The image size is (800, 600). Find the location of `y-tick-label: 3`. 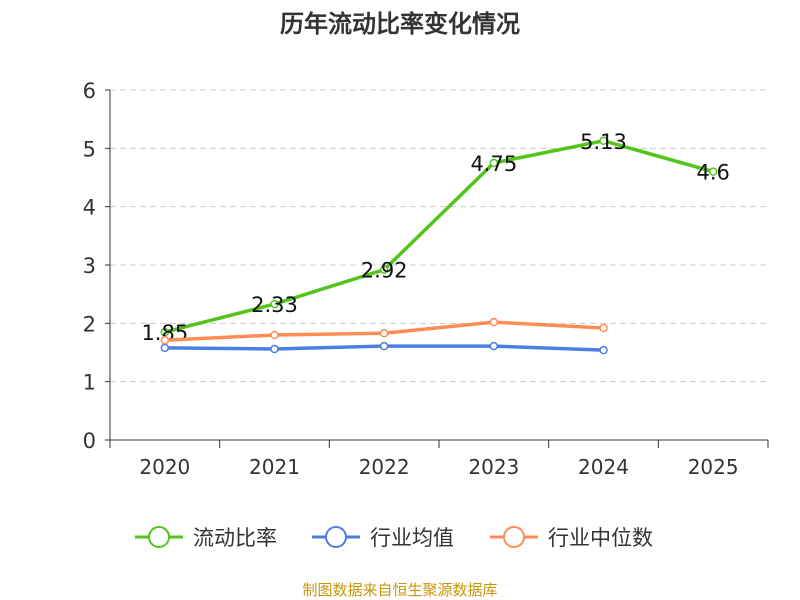

y-tick-label: 3 is located at coordinates (89, 266).